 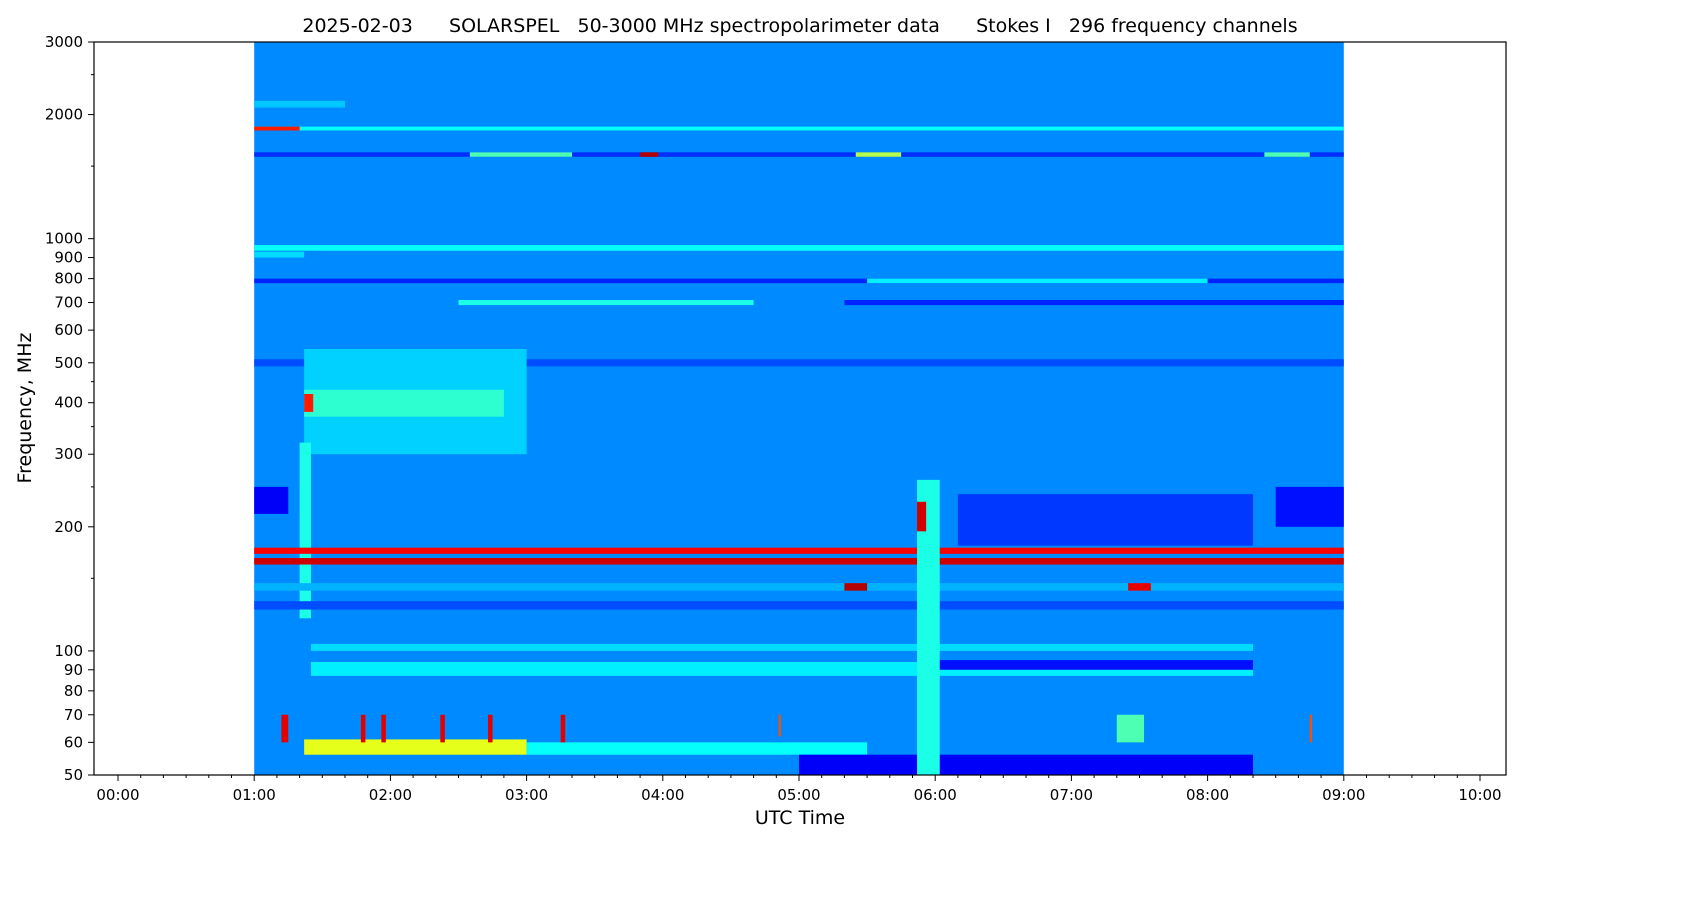 I want to click on y-tick-label: 2000, so click(x=64, y=115).